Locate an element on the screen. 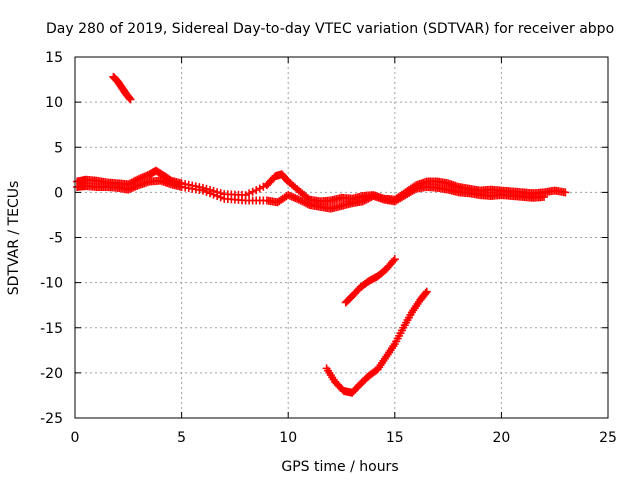 Image resolution: width=640 pixels, height=480 pixels. y-tick-label: -25 is located at coordinates (51, 419).